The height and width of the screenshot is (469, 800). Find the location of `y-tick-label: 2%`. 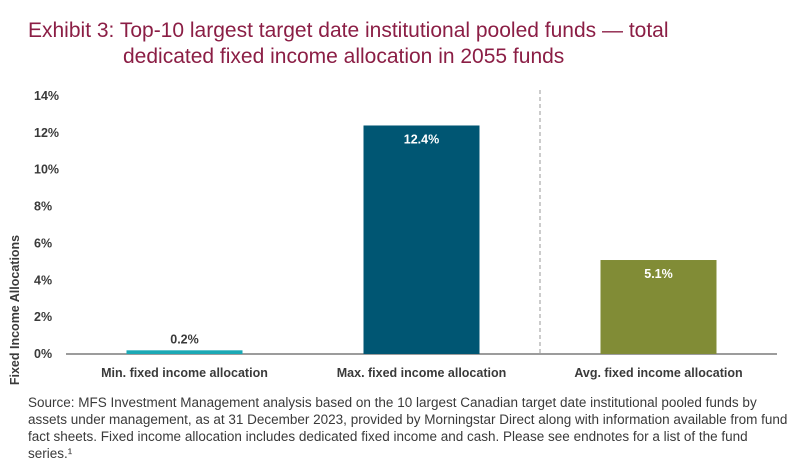

y-tick-label: 2% is located at coordinates (43, 317).